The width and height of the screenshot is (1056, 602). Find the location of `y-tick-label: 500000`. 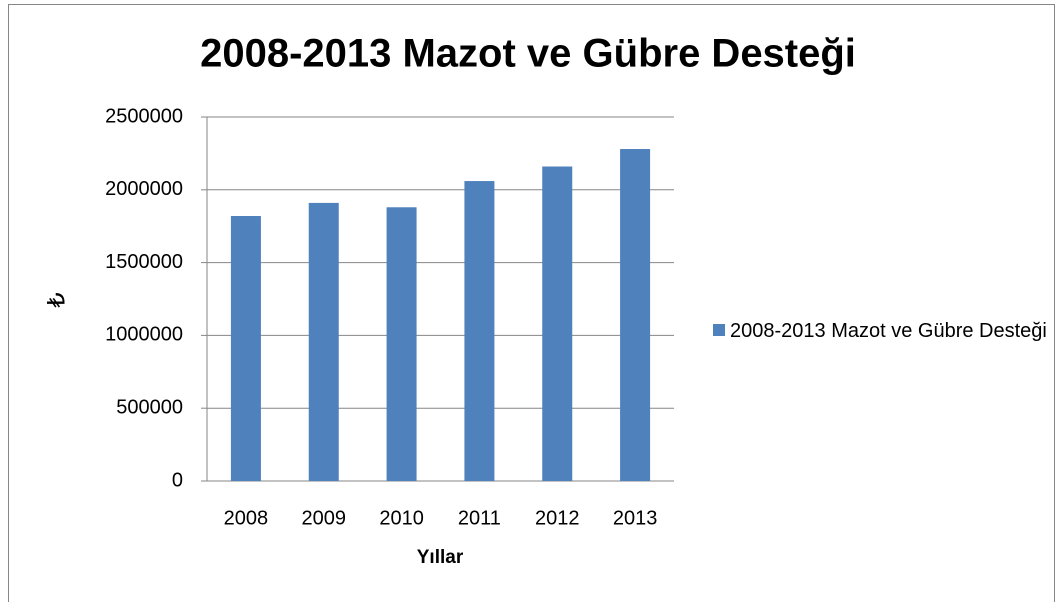

y-tick-label: 500000 is located at coordinates (149, 407).